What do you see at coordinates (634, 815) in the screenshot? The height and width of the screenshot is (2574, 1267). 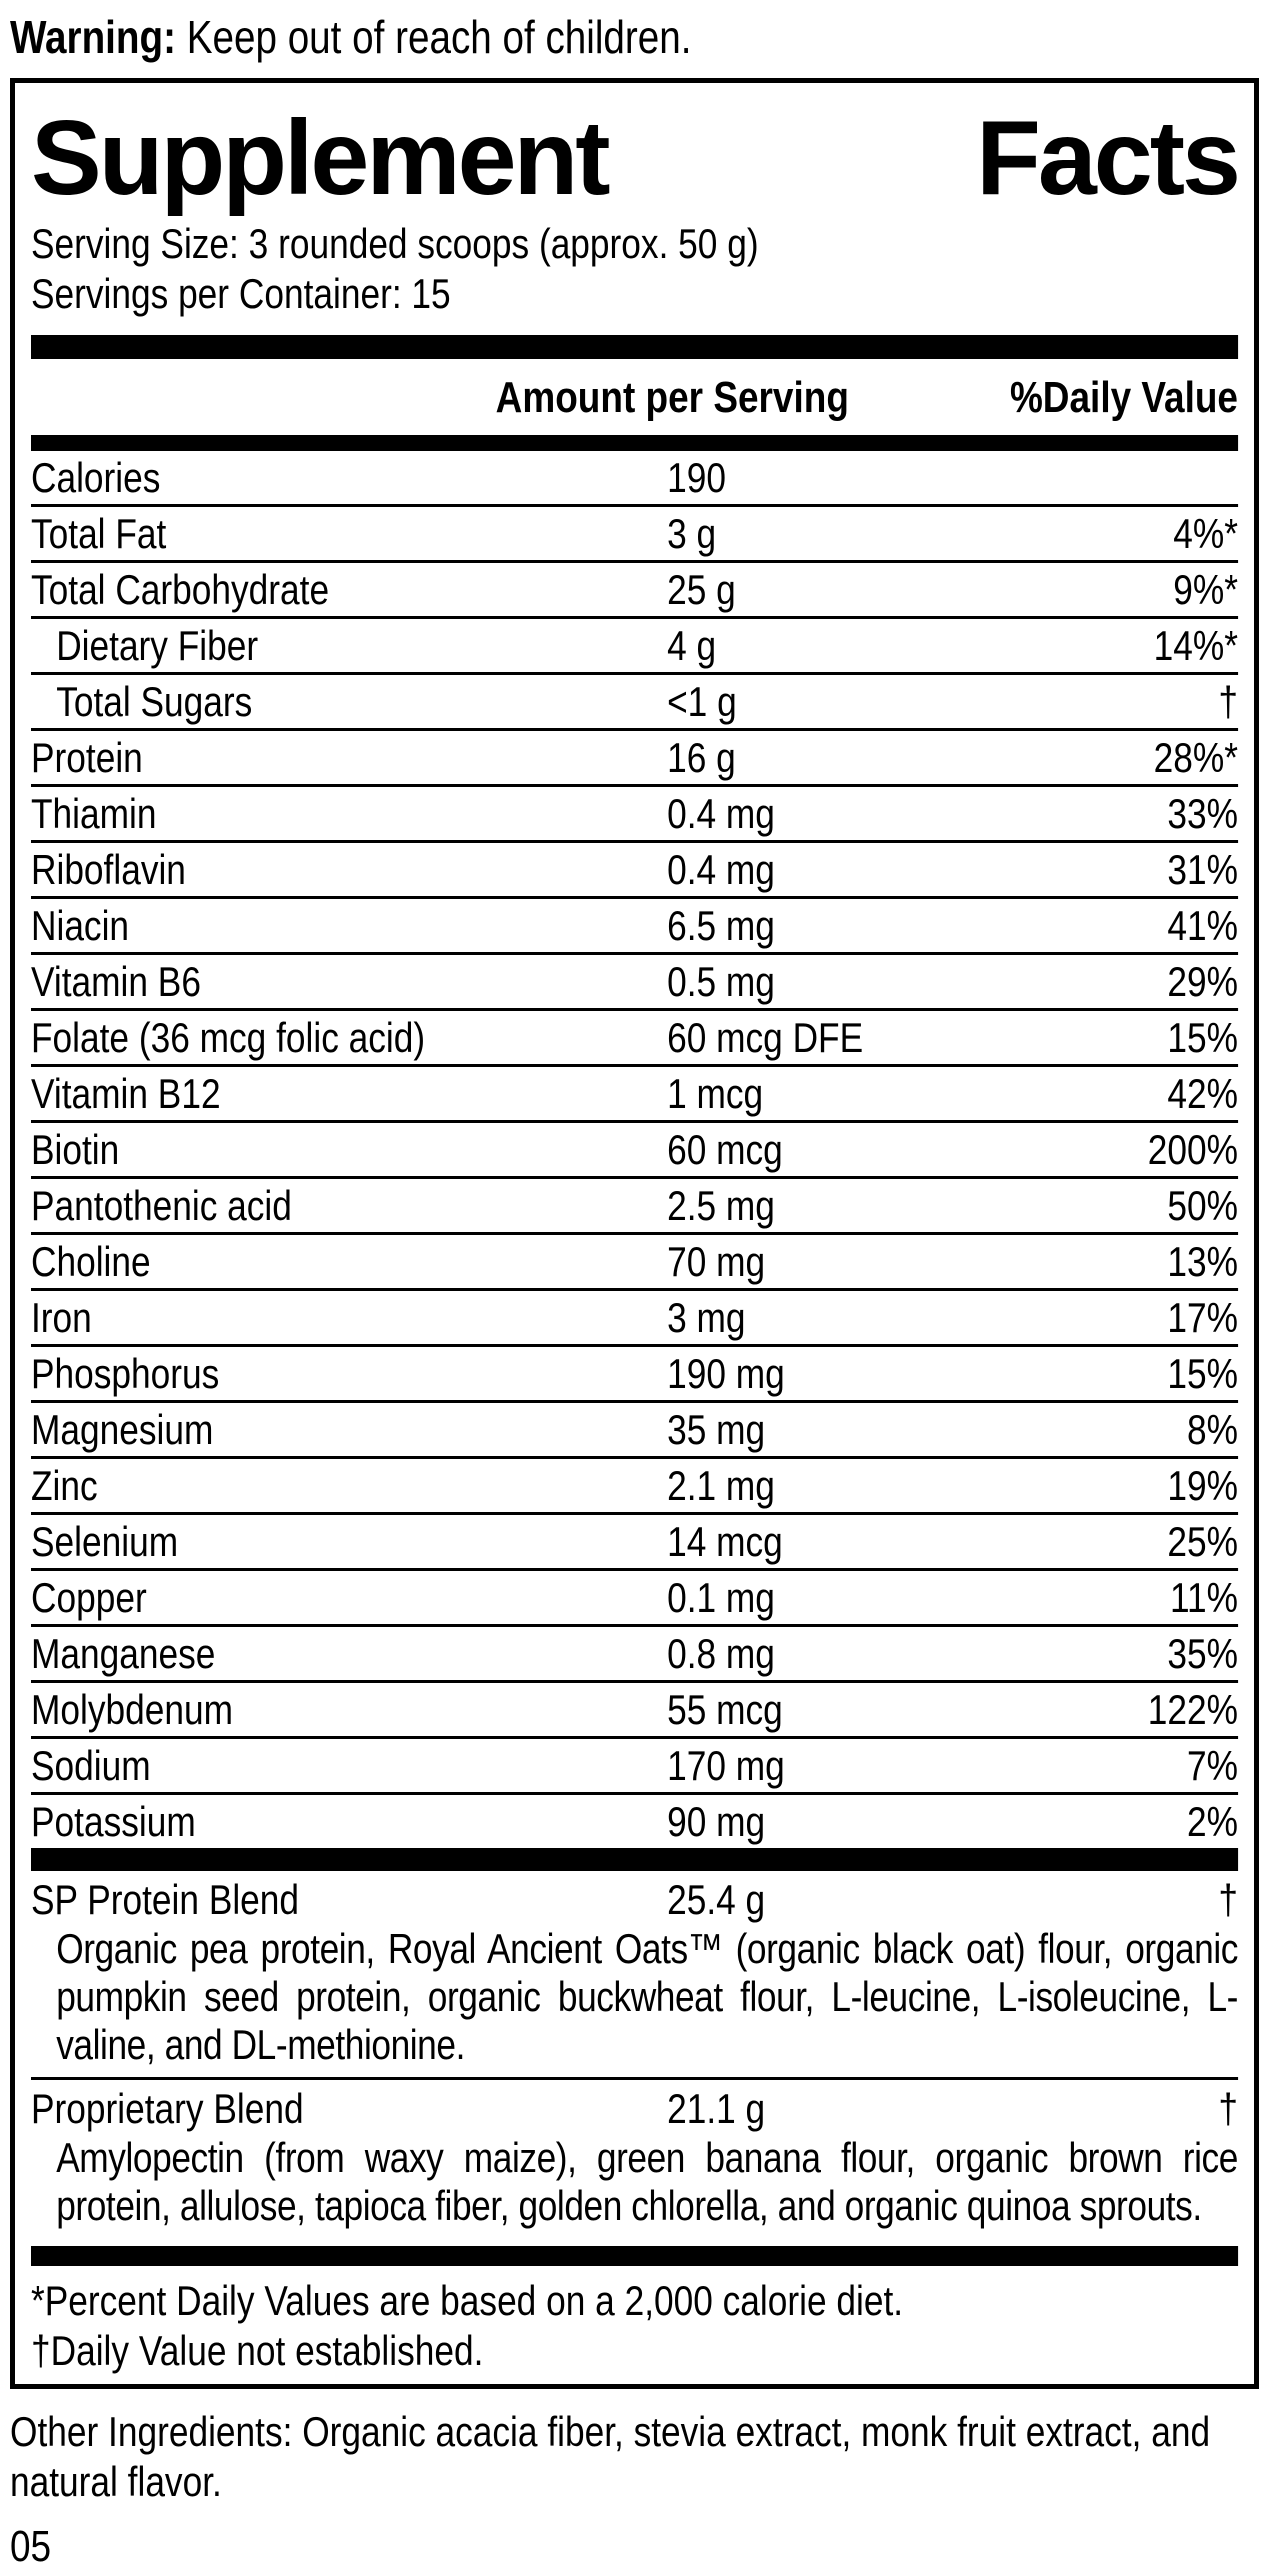 I see `table-row: Thiamin 0.4 mg 33%` at bounding box center [634, 815].